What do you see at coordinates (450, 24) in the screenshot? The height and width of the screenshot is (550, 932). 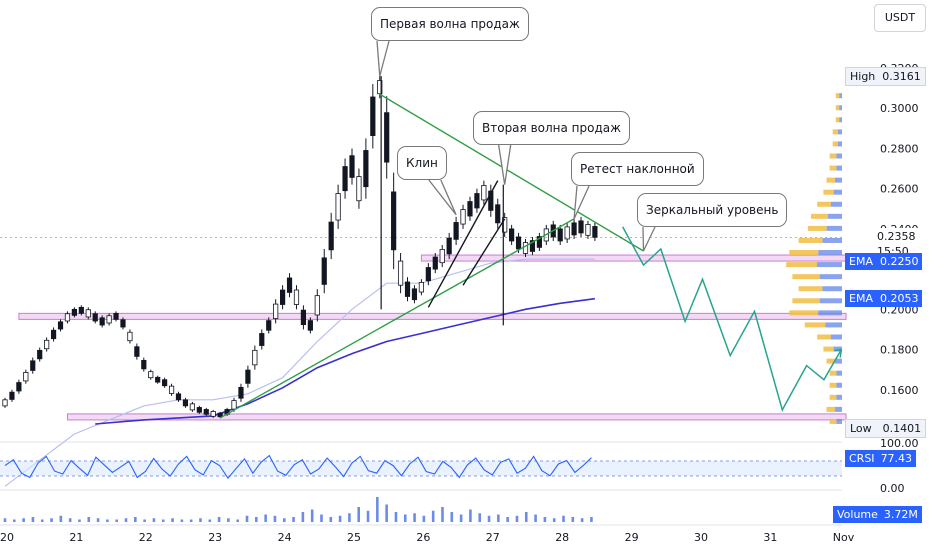 I see `callout-first-wave: Первая волна продаж` at bounding box center [450, 24].